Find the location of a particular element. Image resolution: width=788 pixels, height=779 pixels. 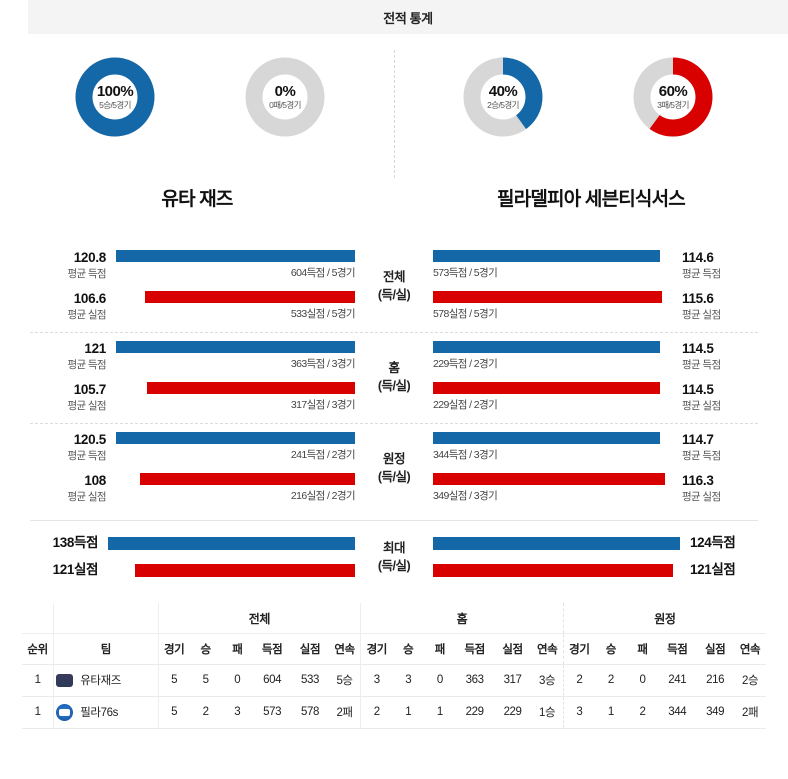

stat-row-home: 121 평균 득점 363득점 / 3경기 105.7 평균 실점 is located at coordinates (394, 377).